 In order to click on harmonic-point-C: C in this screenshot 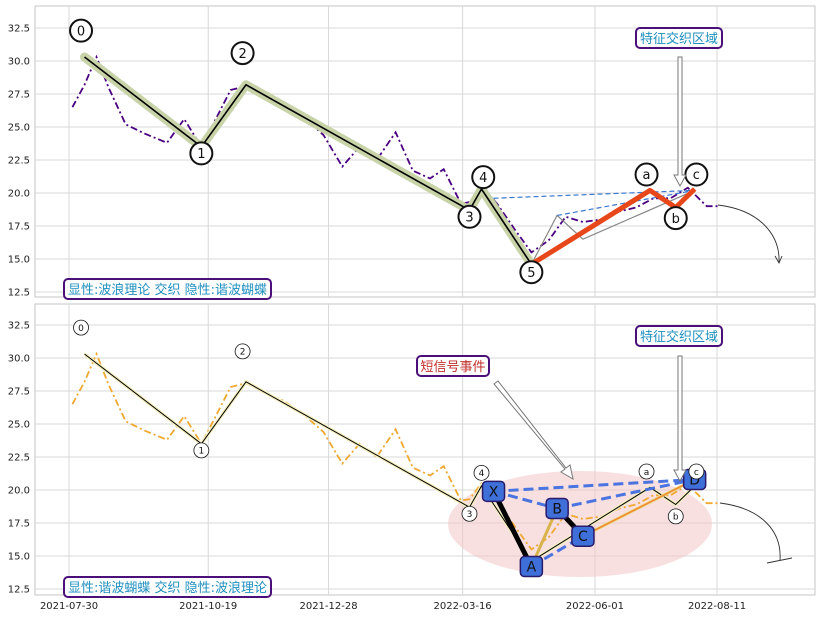, I will do `click(583, 537)`.